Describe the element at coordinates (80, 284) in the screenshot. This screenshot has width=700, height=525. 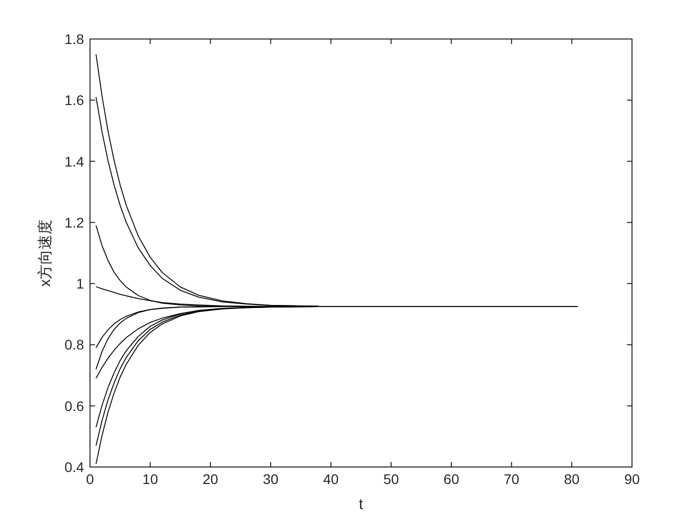
I see `y-tick-label: 1` at that location.